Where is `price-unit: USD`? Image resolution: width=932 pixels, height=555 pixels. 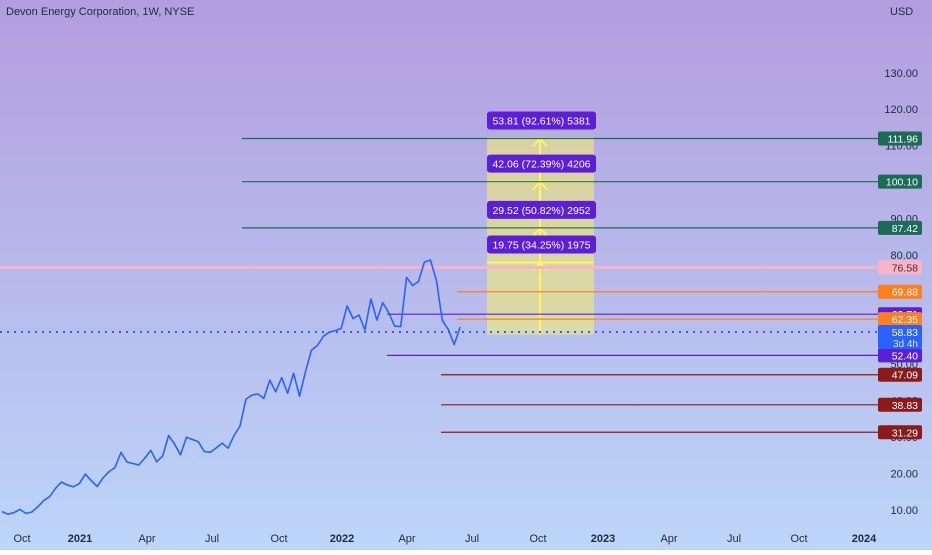
price-unit: USD is located at coordinates (902, 12).